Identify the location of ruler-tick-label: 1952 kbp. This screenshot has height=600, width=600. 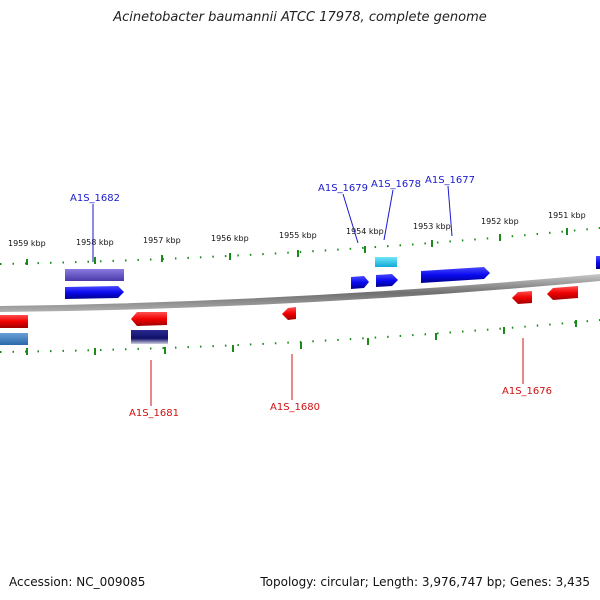
(500, 221).